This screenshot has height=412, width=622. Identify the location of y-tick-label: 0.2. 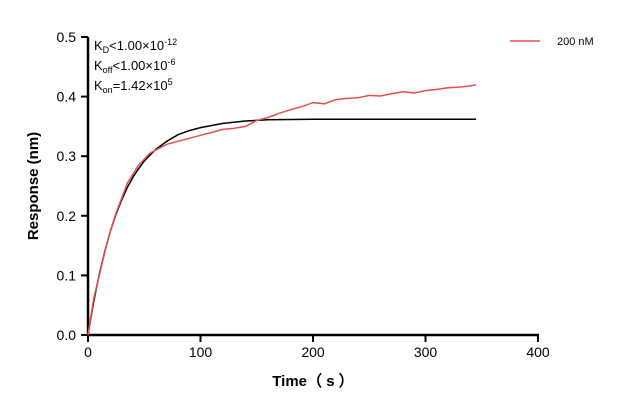
(67, 216).